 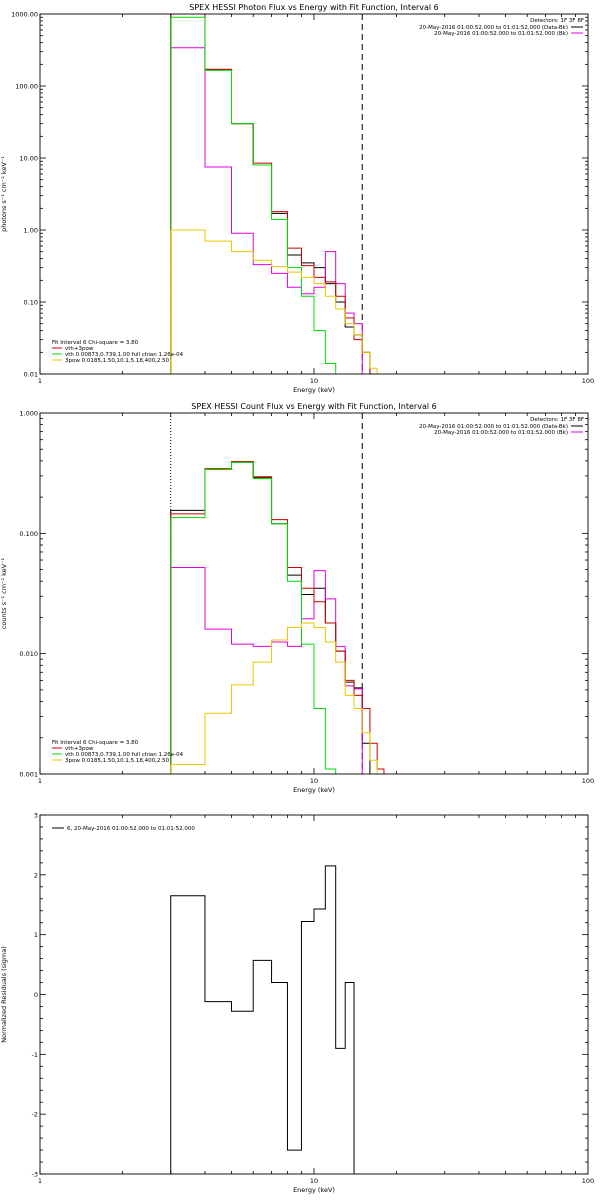 I want to click on y-tick-label: 1.00, so click(x=31, y=231).